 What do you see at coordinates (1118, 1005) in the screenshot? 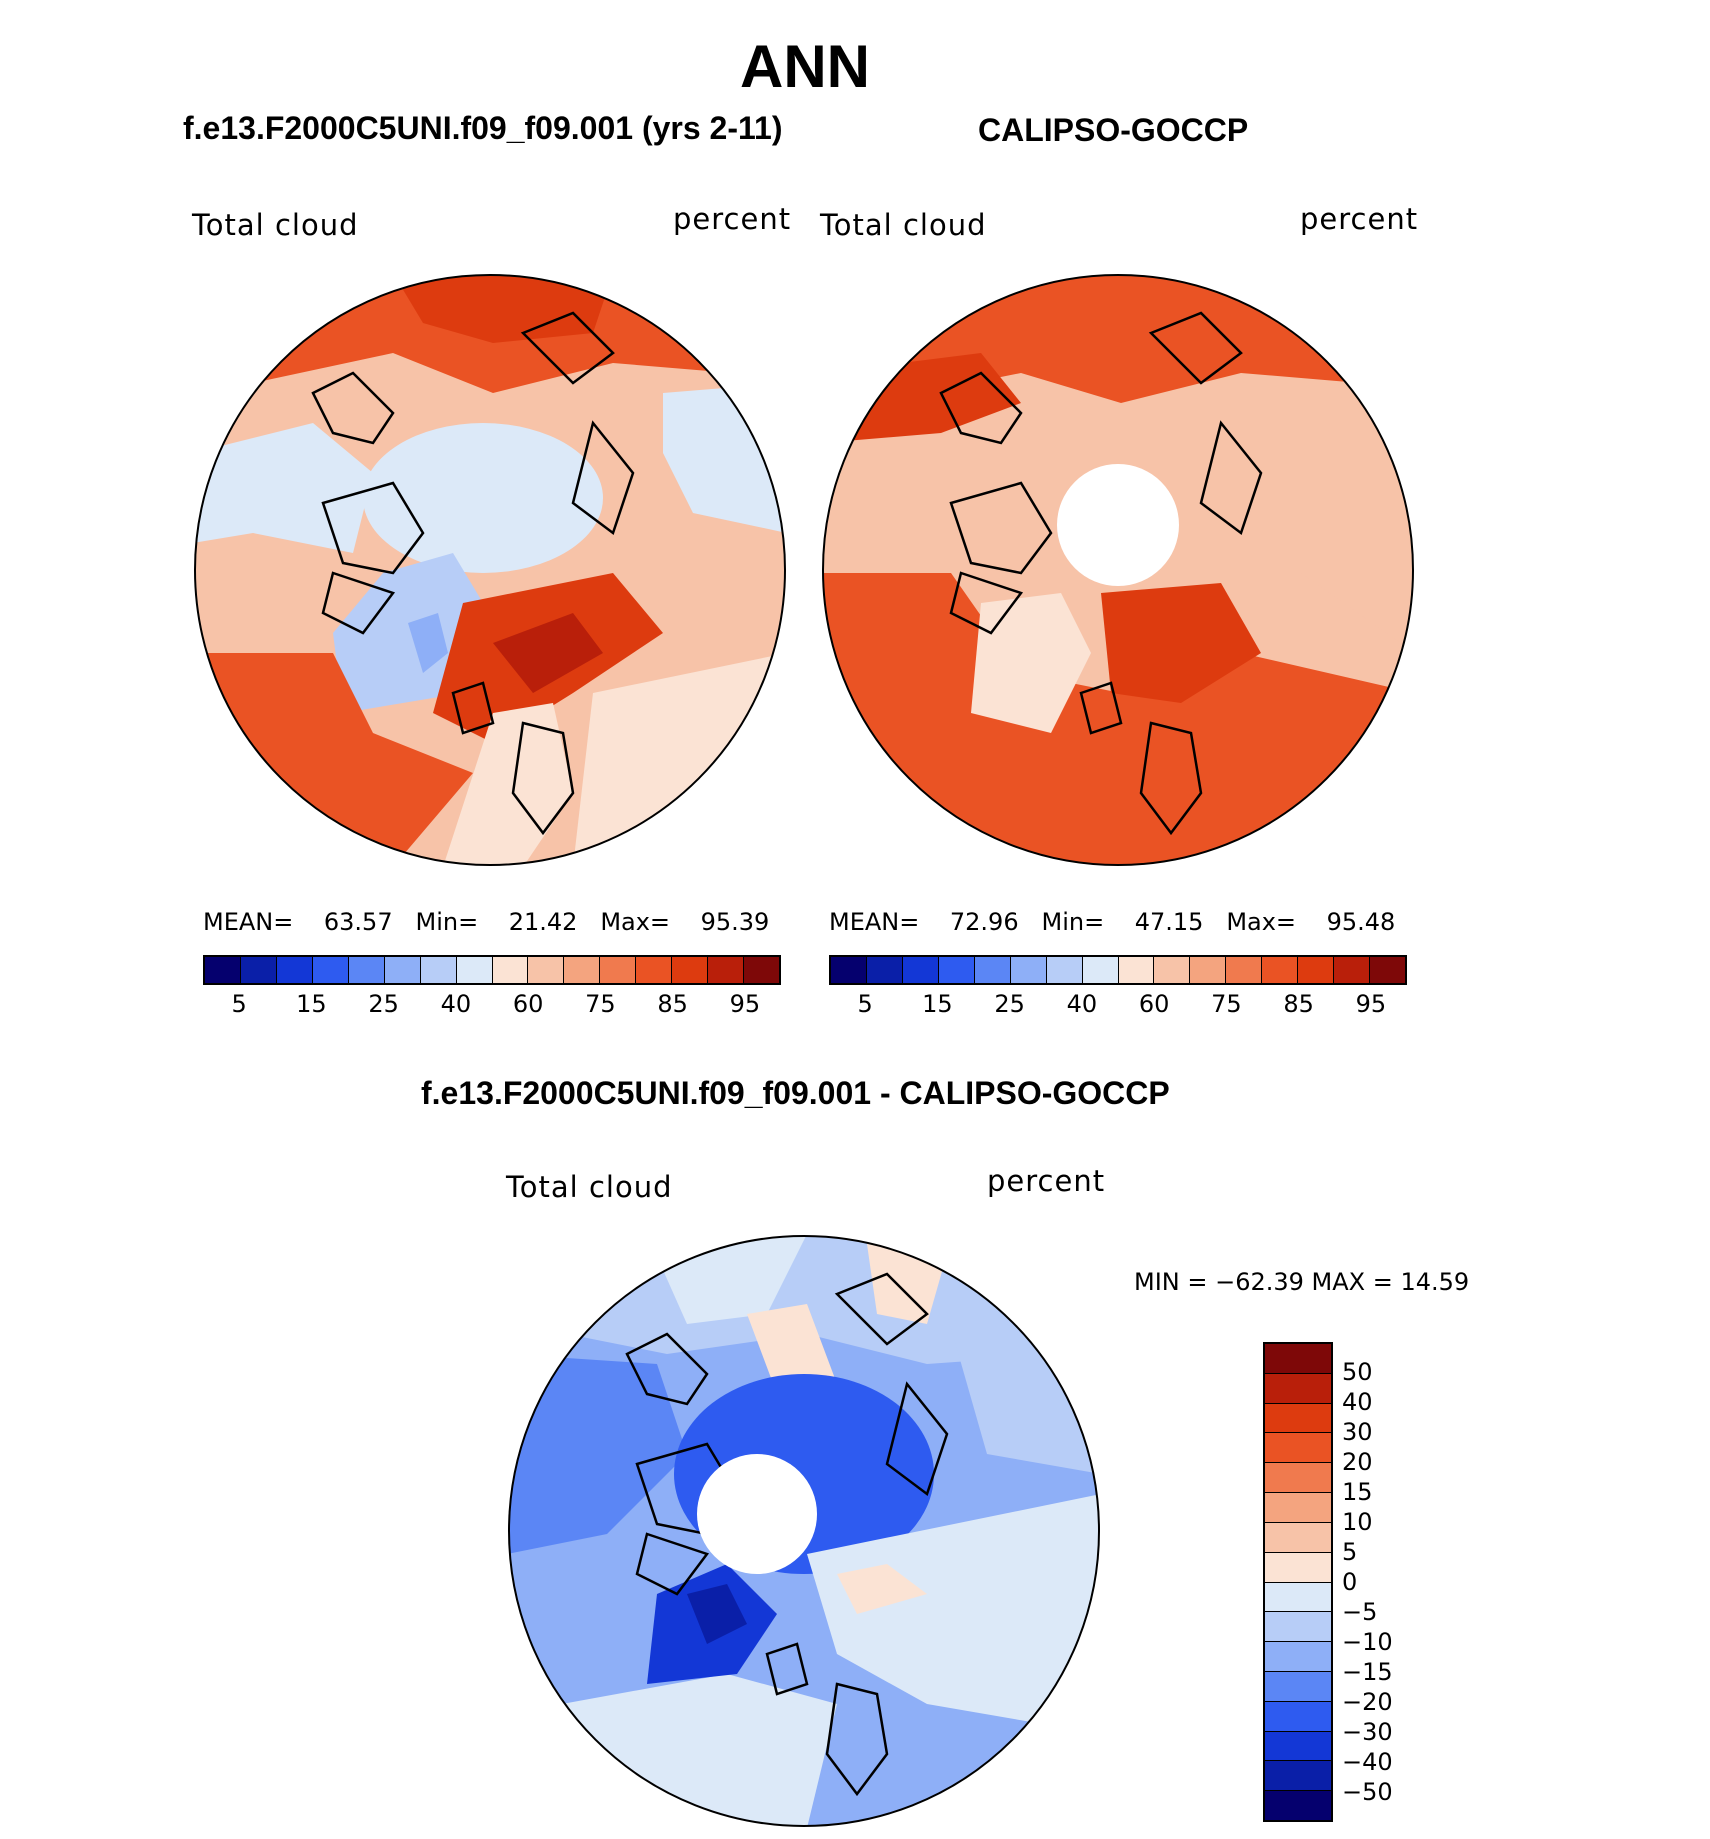
I see `obs-colorbar-ticks: 5 15 25 40 60 75 85 95` at bounding box center [1118, 1005].